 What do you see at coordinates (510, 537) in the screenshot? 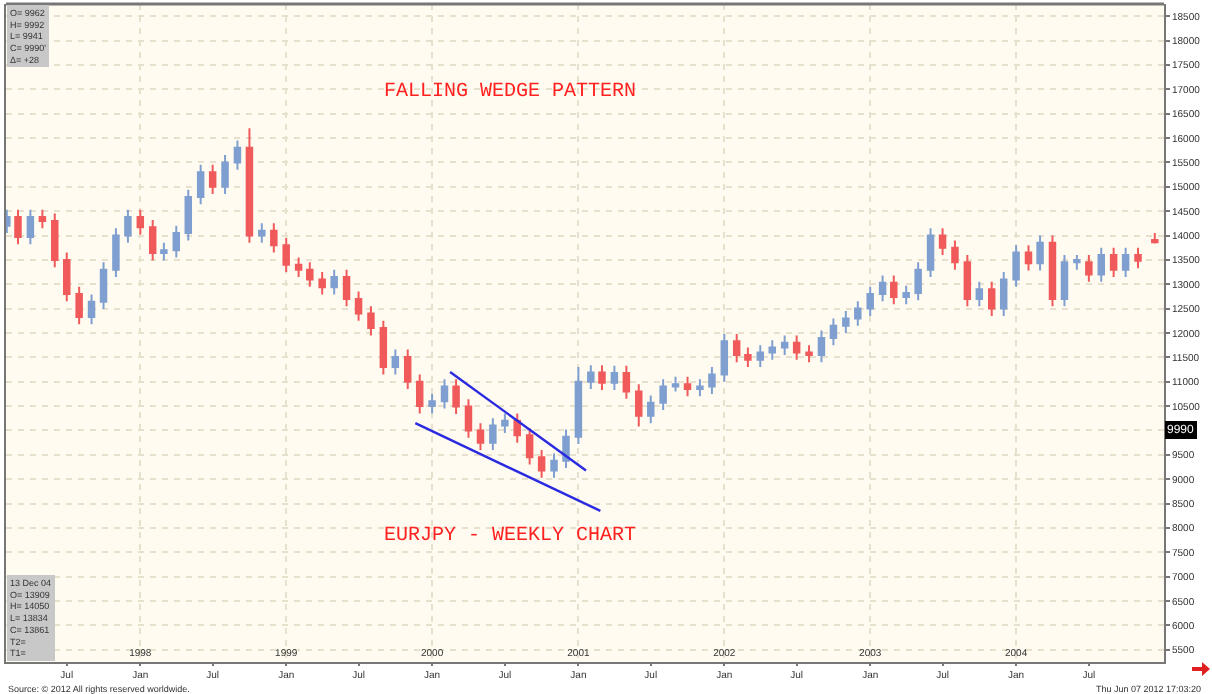
I see `annotation: EURJPY - WEEKLY CHART` at bounding box center [510, 537].